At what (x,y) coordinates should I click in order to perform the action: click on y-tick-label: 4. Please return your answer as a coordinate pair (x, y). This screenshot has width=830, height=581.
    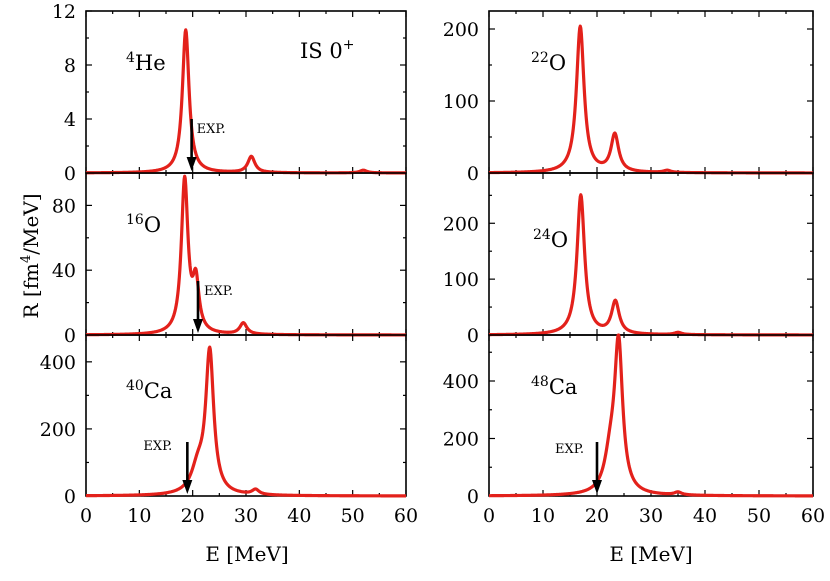
    Looking at the image, I should click on (70, 120).